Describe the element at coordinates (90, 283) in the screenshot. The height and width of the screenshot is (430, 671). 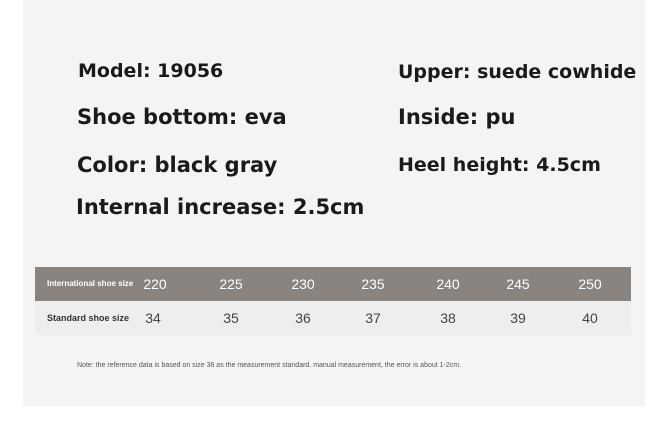
I see `row-label: International shoe size` at that location.